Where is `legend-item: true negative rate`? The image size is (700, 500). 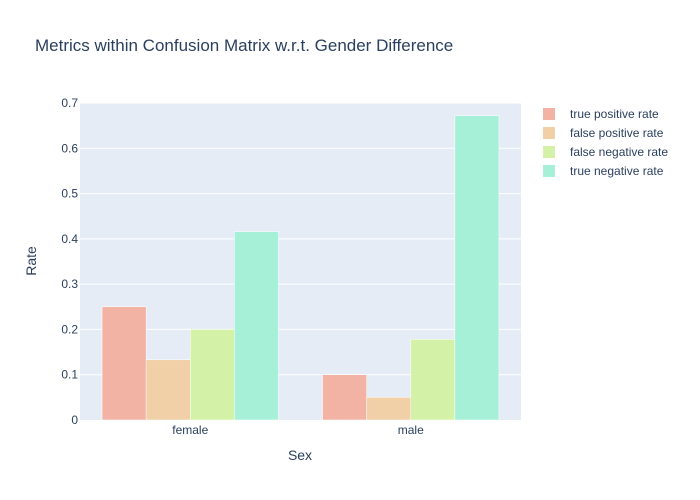 legend-item: true negative rate is located at coordinates (603, 171).